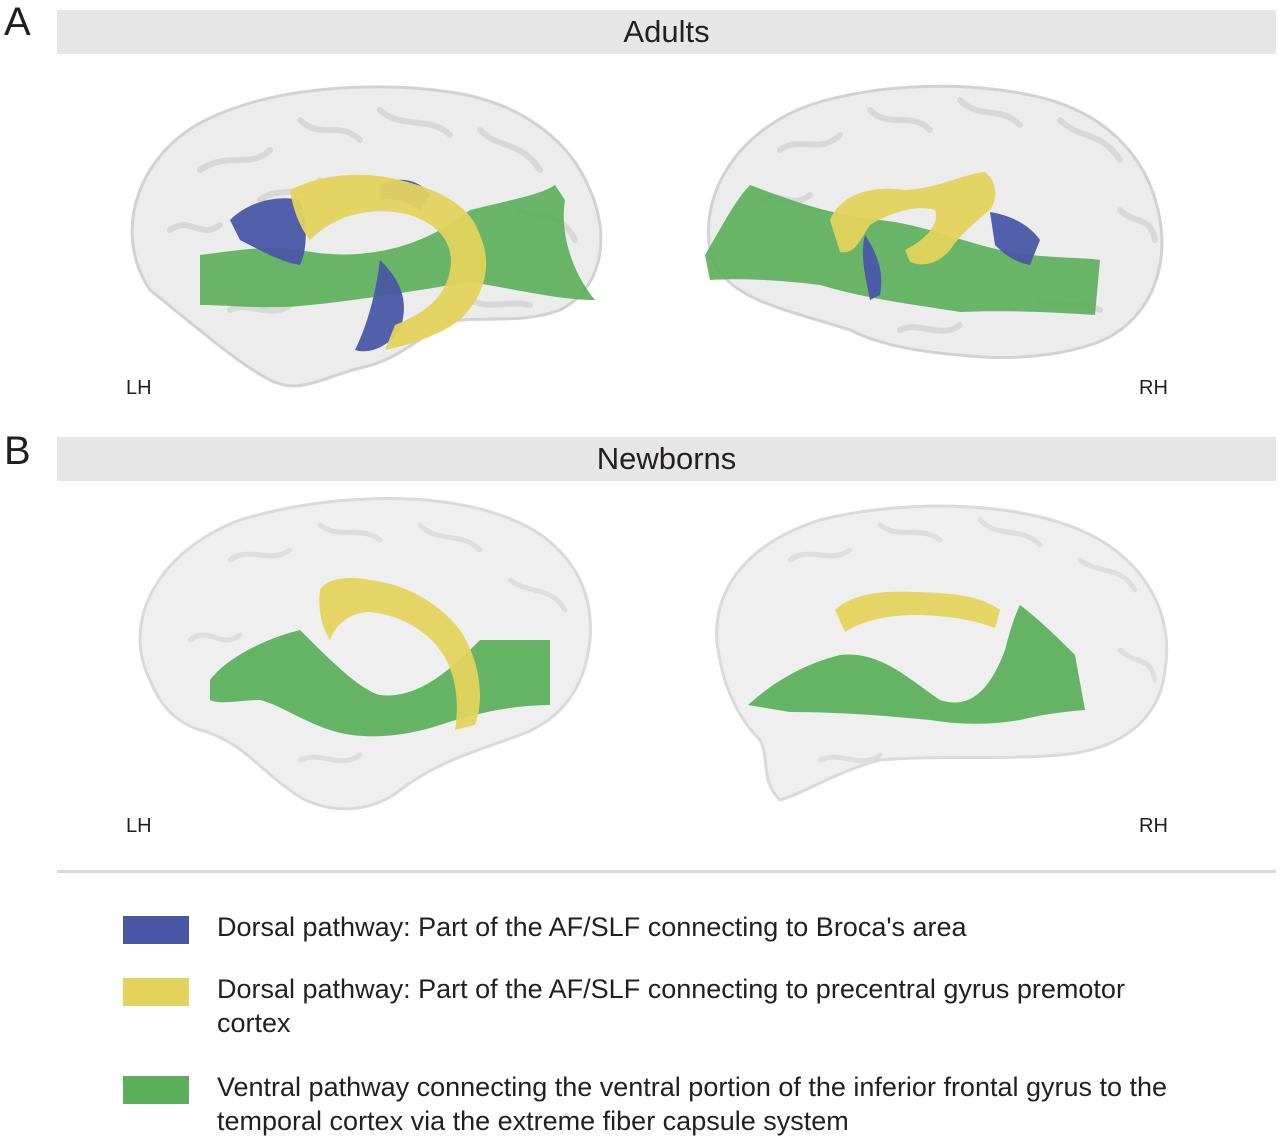  I want to click on newborn-rh-gyri, so click(972, 640).